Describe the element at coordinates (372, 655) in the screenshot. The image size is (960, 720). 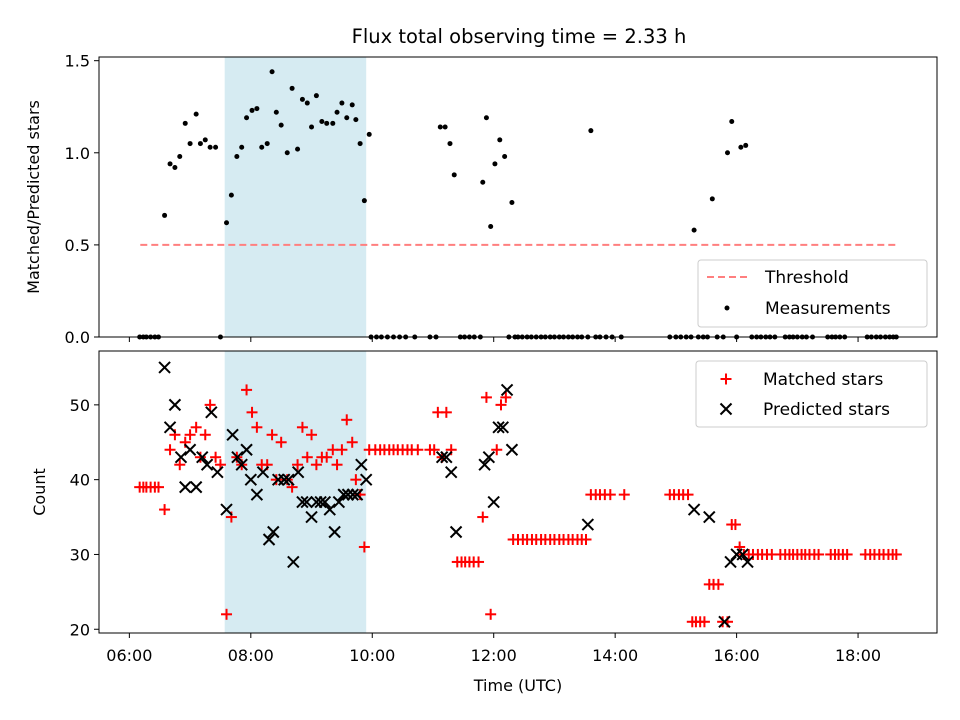
I see `x-tick-label: 10:00` at that location.